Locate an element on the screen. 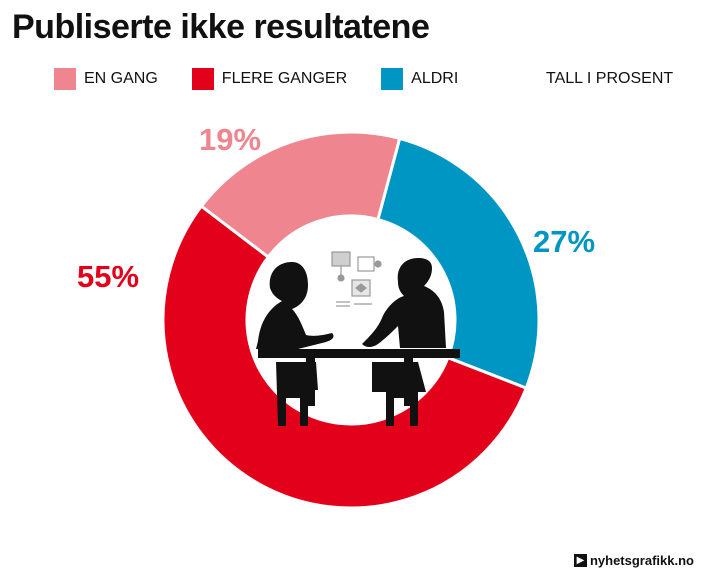 This screenshot has width=706, height=582. legend-label-aldri: ALDRI is located at coordinates (435, 78).